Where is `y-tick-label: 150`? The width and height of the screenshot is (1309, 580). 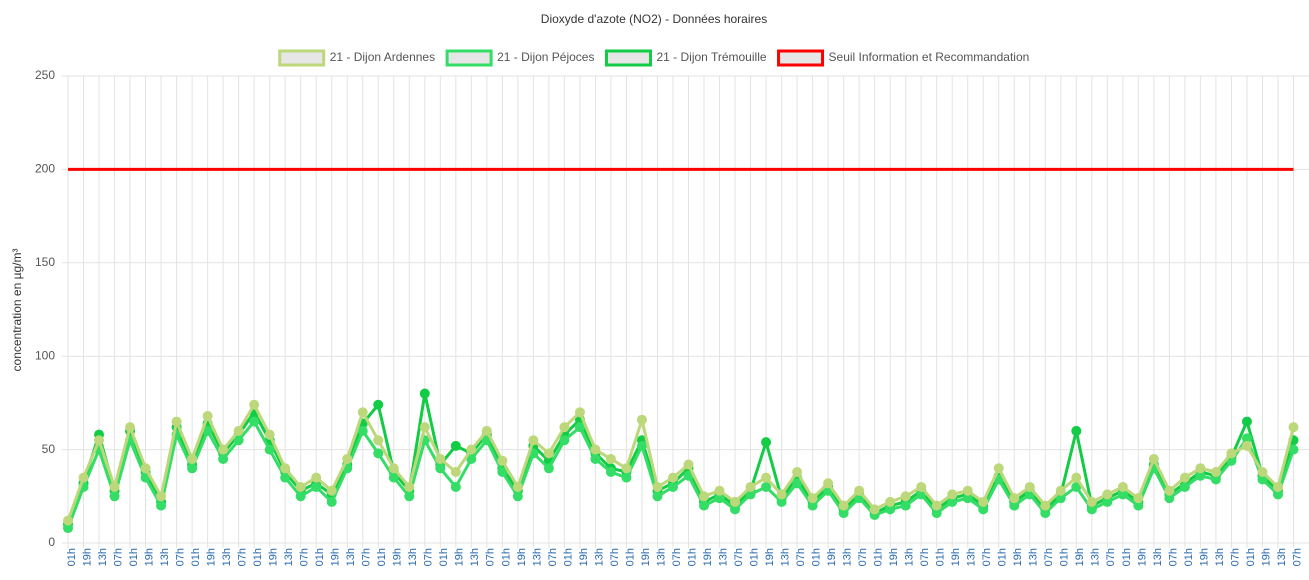 y-tick-label: 150 is located at coordinates (45, 262).